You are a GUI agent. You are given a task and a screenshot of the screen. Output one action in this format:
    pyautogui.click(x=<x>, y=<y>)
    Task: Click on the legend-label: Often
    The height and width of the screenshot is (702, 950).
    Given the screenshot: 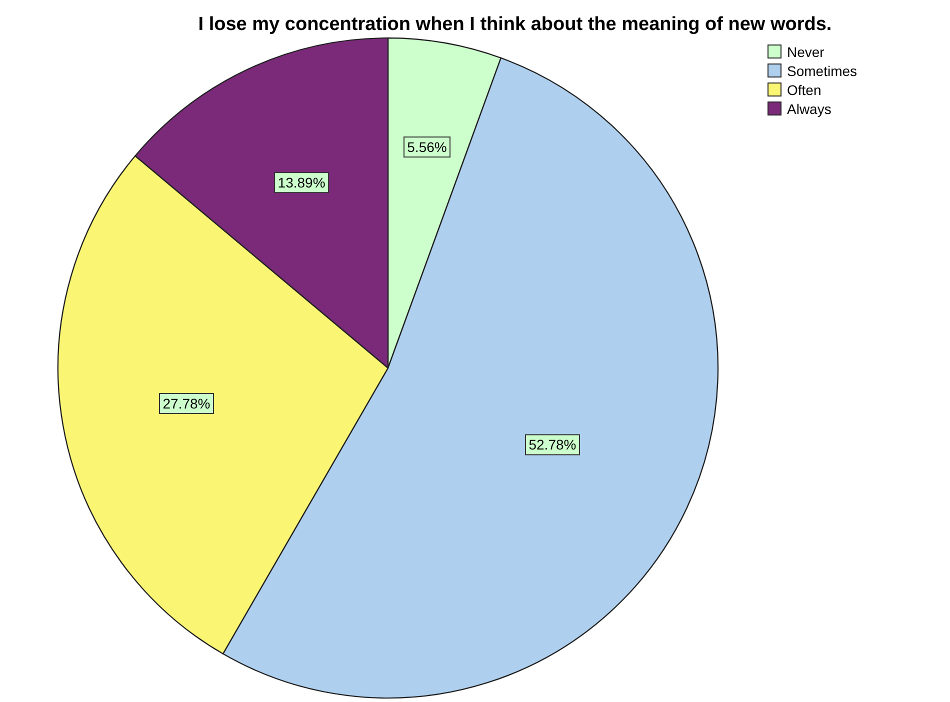 What is the action you would take?
    pyautogui.click(x=804, y=90)
    